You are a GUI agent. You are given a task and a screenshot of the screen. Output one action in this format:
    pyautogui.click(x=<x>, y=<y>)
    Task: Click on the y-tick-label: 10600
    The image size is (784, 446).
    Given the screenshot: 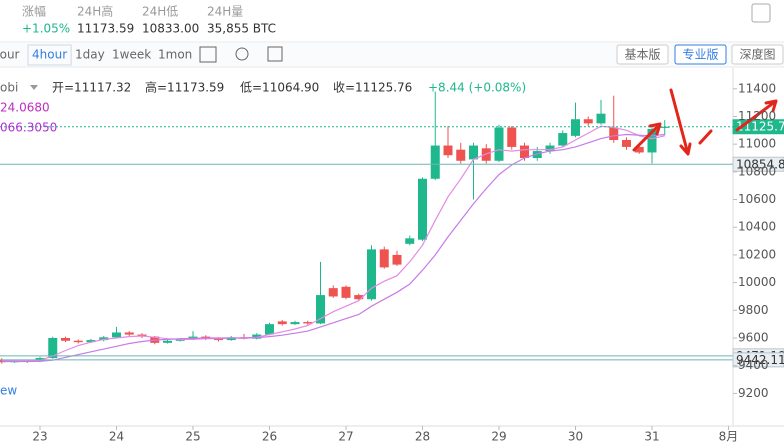 What is the action you would take?
    pyautogui.click(x=757, y=199)
    